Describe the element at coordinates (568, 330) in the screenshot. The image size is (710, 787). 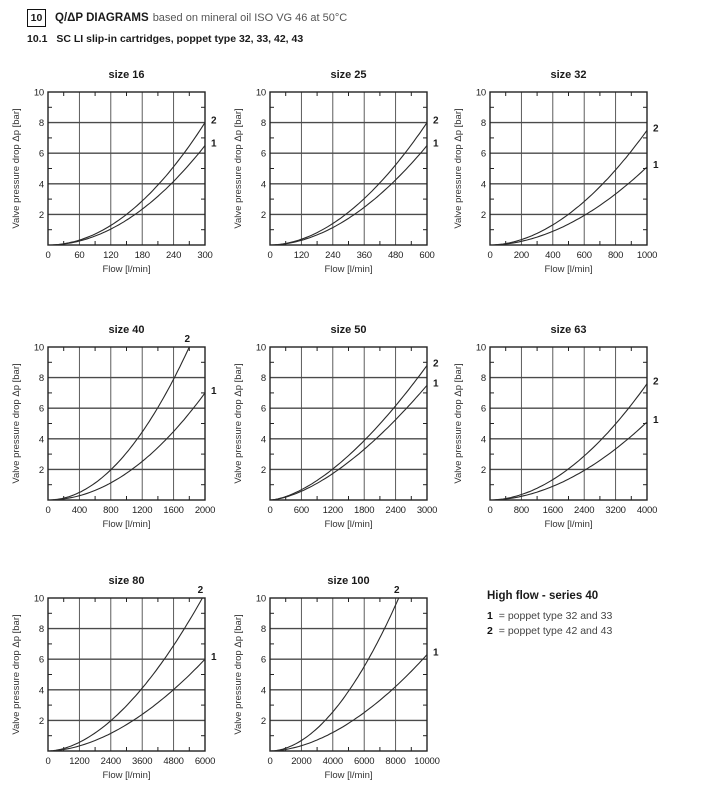
I see `chart-title: size 63` at that location.